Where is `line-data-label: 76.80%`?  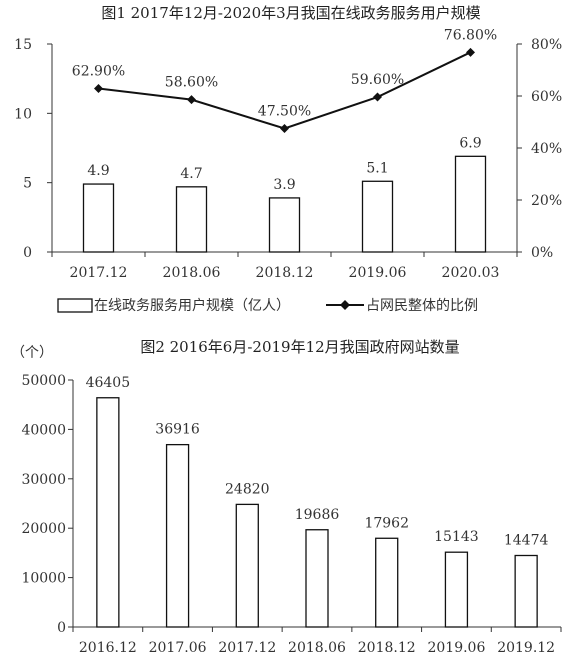
line-data-label: 76.80% is located at coordinates (470, 35).